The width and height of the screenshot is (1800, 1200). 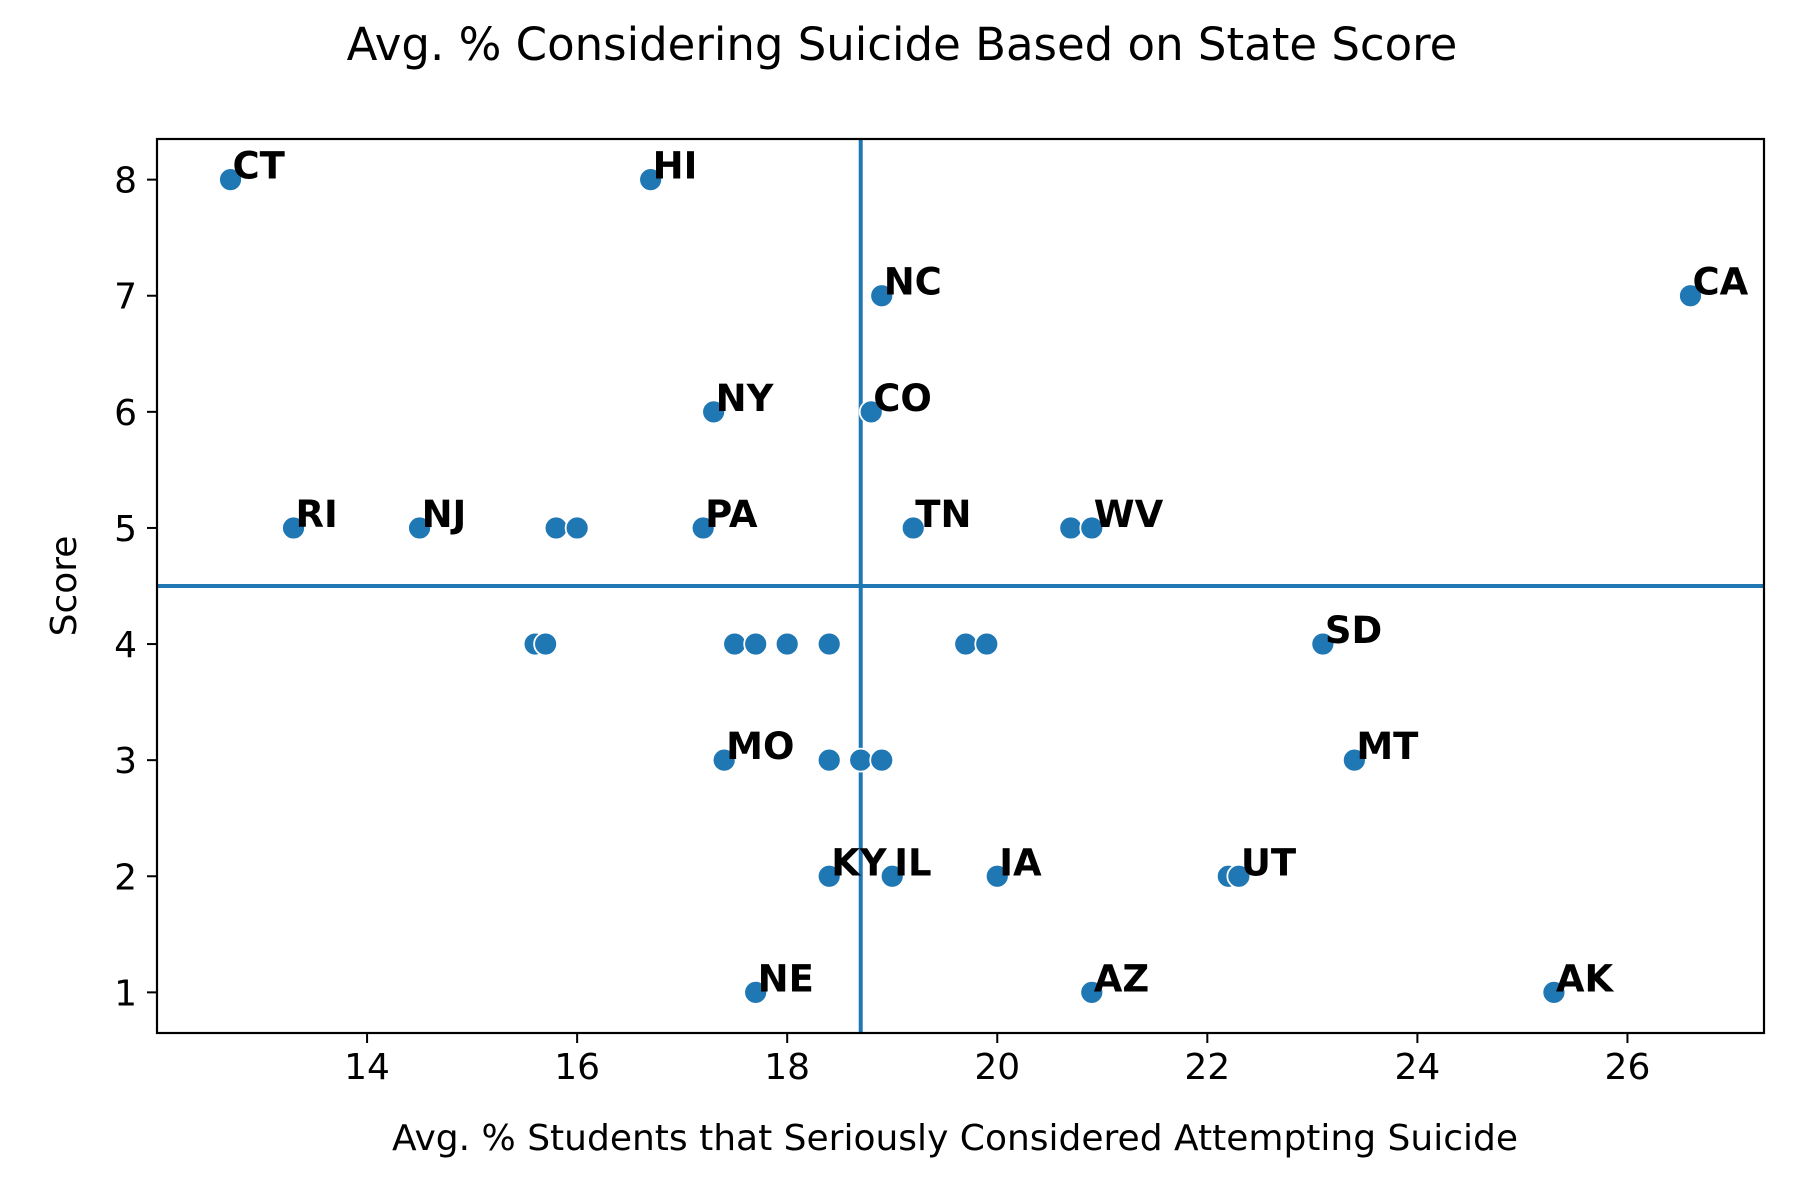 What do you see at coordinates (912, 862) in the screenshot?
I see `point-label-il: IL` at bounding box center [912, 862].